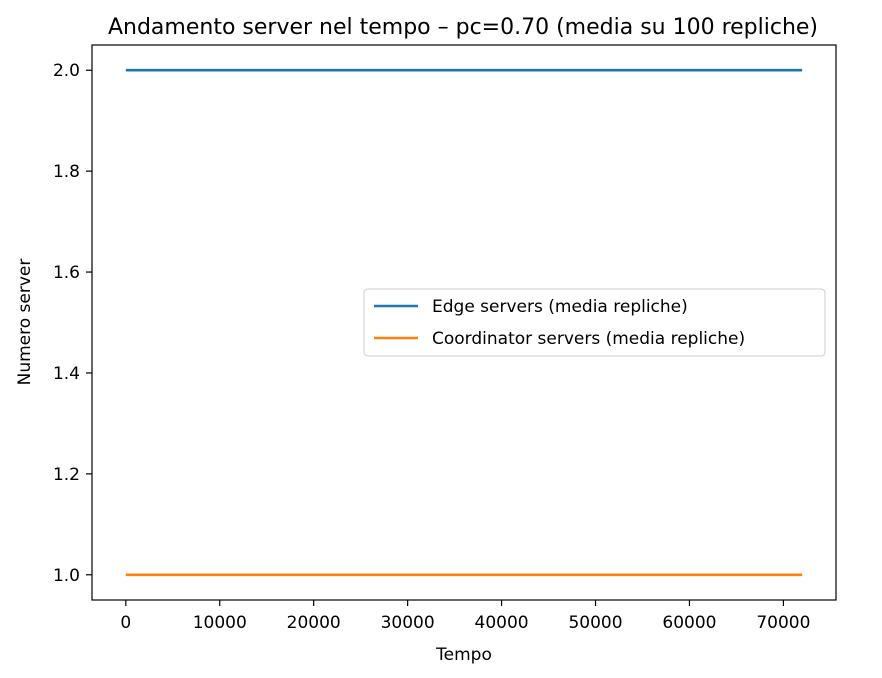 The height and width of the screenshot is (678, 882). I want to click on y-axis-label: Numero server, so click(25, 322).